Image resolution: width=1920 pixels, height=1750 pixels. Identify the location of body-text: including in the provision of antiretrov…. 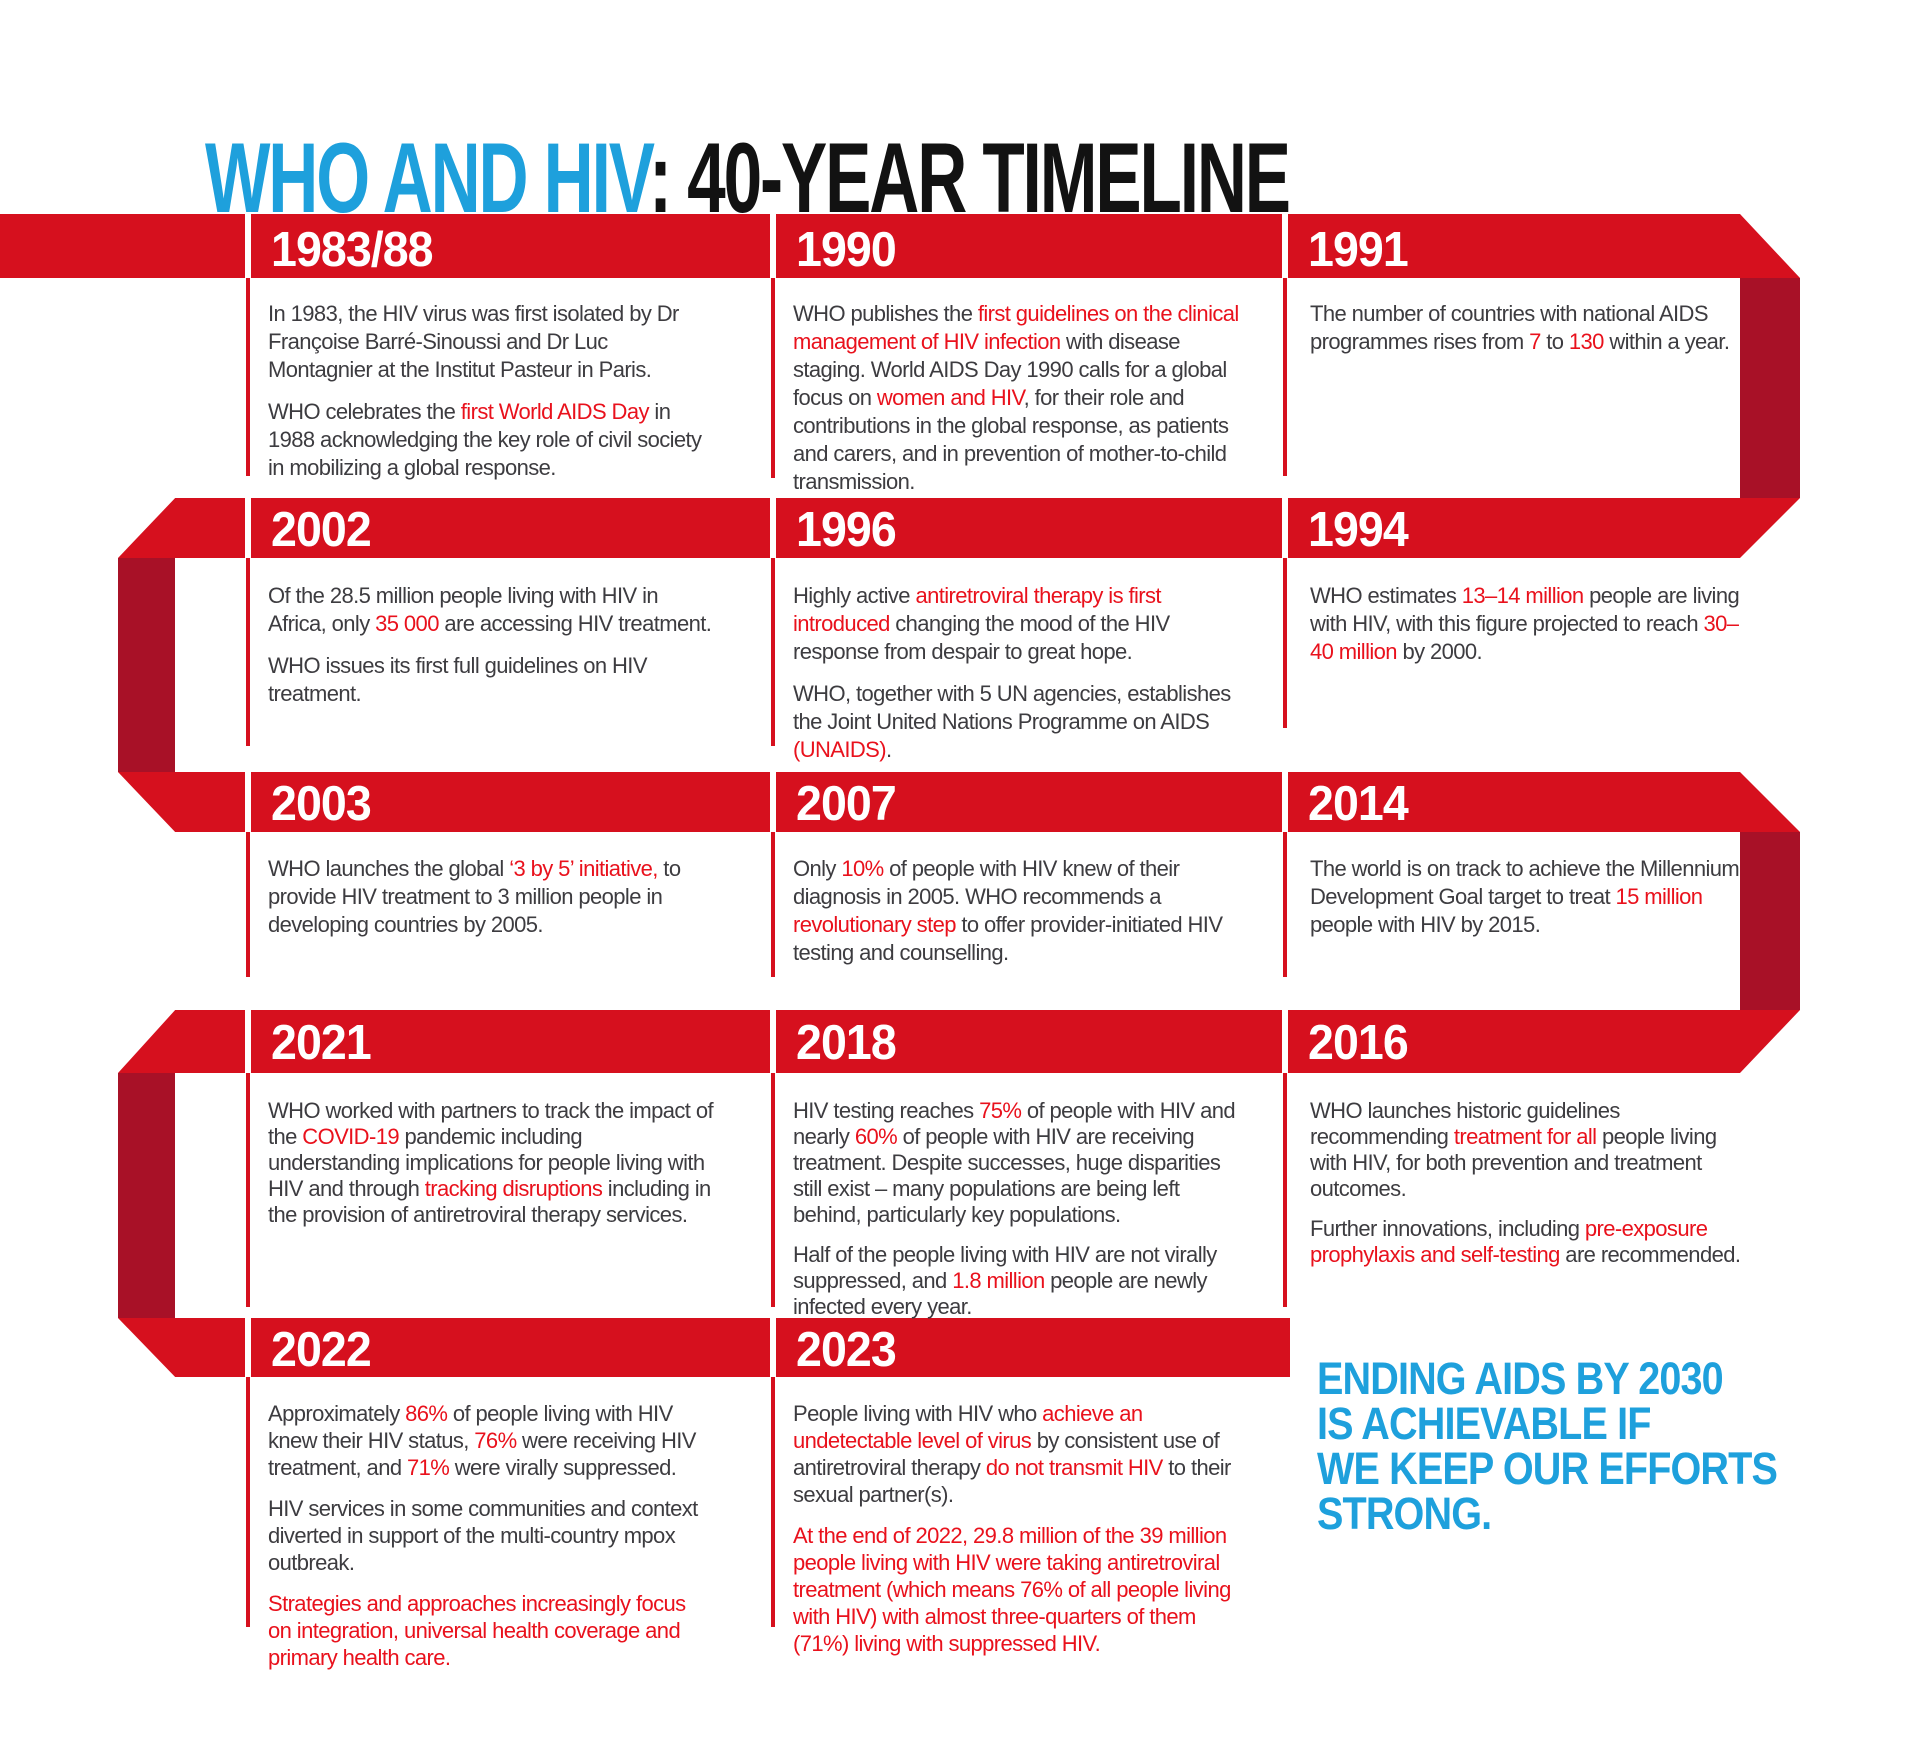
(489, 1201).